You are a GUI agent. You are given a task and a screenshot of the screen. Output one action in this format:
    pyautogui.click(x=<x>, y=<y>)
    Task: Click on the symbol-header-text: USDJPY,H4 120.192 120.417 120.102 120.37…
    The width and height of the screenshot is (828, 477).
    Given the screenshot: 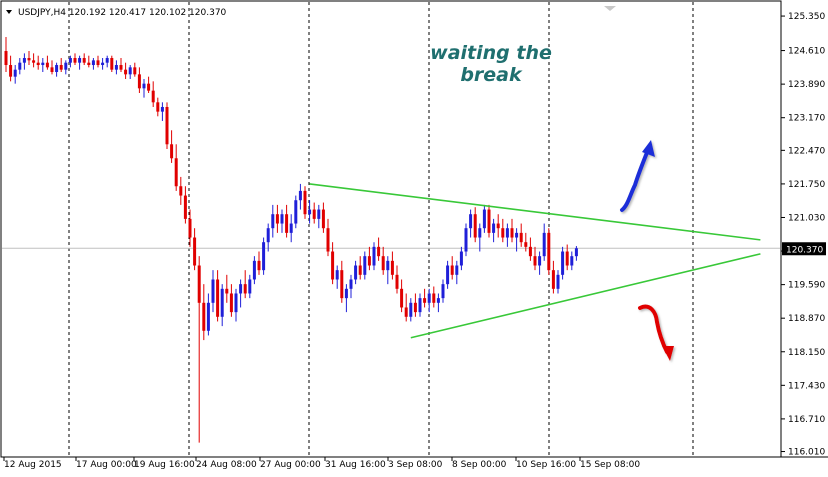 What is the action you would take?
    pyautogui.click(x=122, y=13)
    